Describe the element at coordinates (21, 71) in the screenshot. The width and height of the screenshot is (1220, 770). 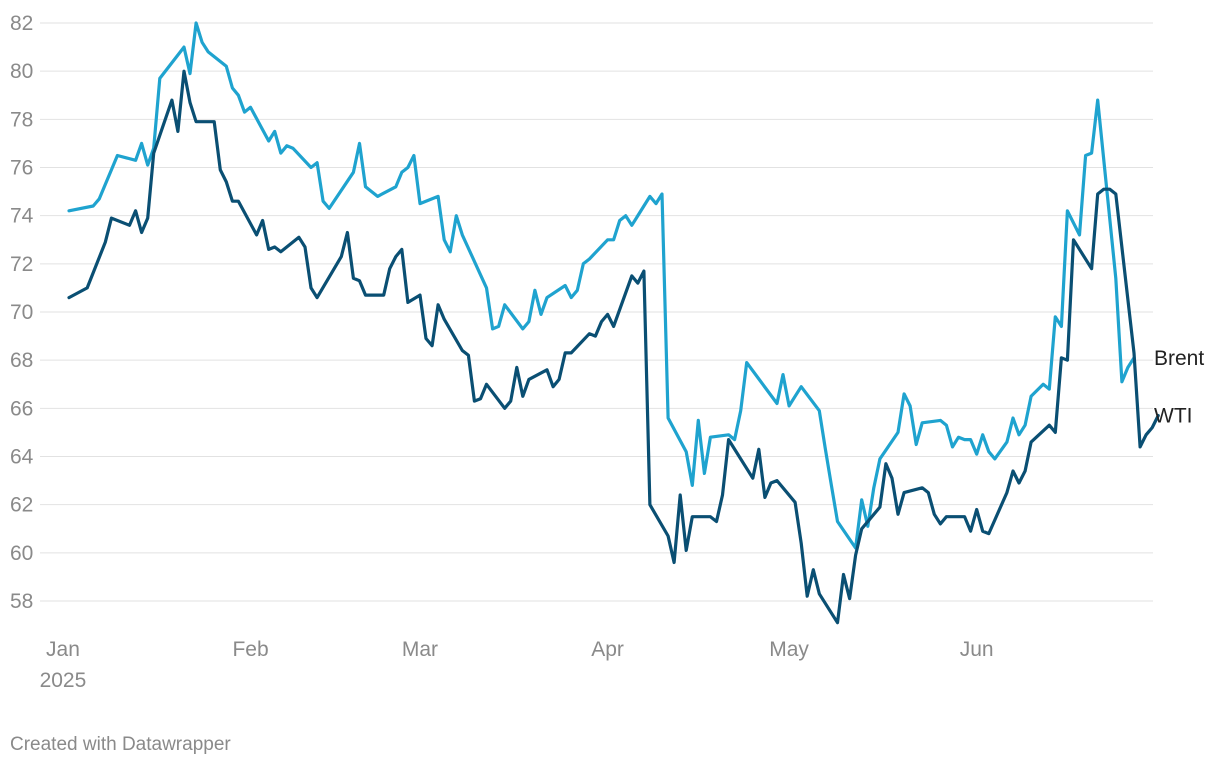
I see `y-tick-label: 80` at that location.